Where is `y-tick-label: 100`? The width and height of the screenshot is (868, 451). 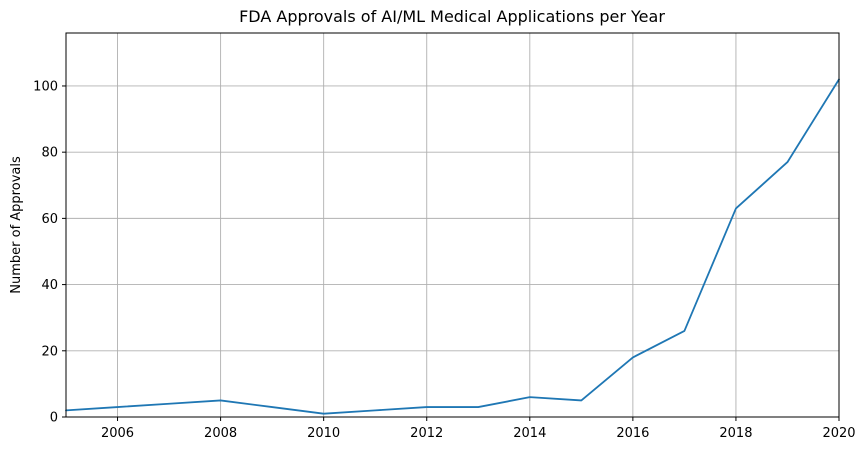 y-tick-label: 100 is located at coordinates (45, 86).